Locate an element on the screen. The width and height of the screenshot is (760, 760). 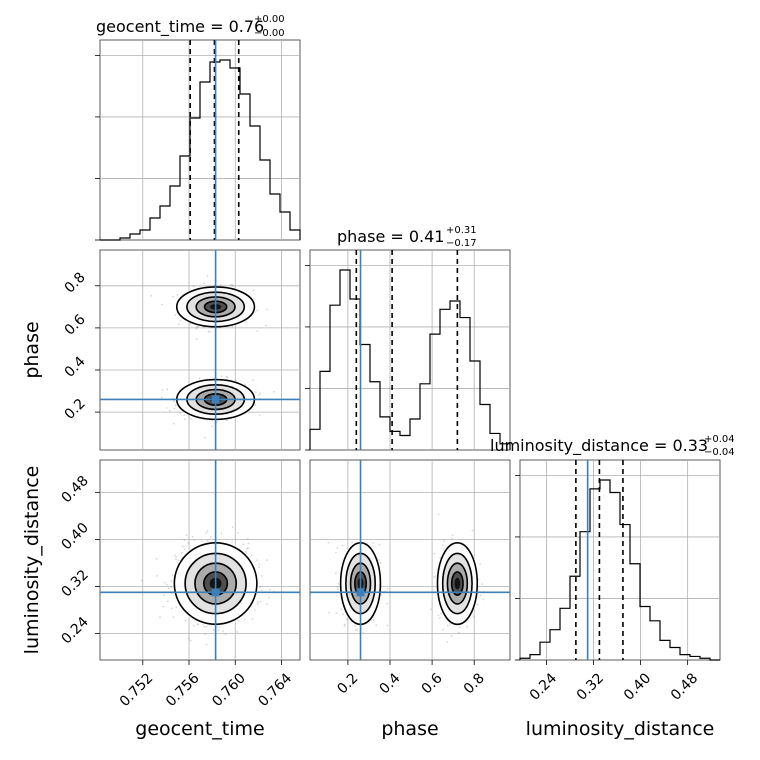
panel-geocent-time-hist: geocent_time = 0.76 +0.00 −0.00 is located at coordinates (198, 127).